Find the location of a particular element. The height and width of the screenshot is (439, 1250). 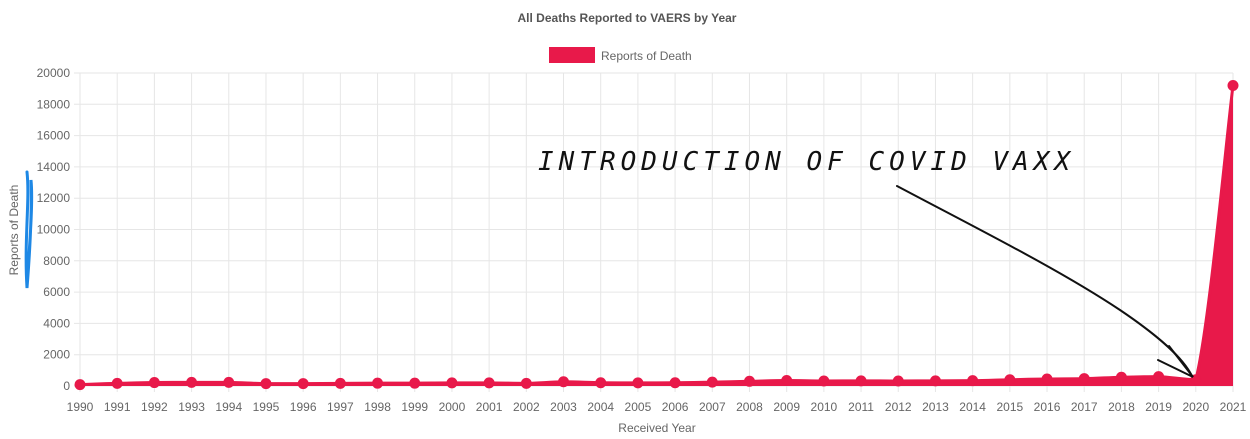

x-tick-label: 2009 is located at coordinates (786, 407).